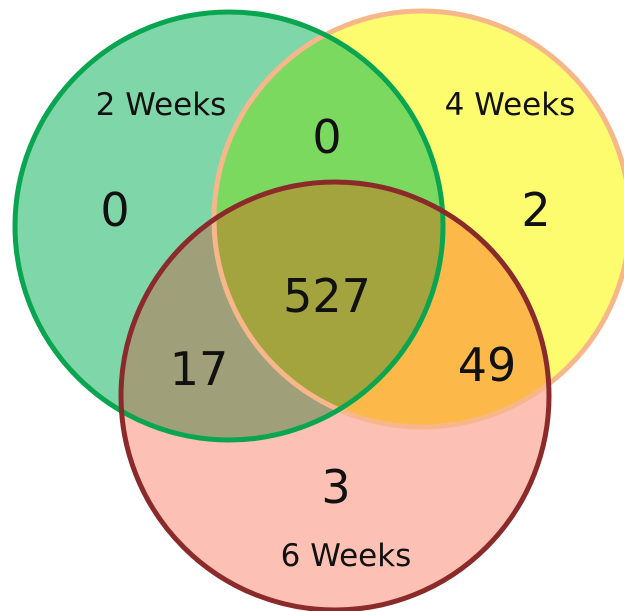 Image resolution: width=624 pixels, height=611 pixels. I want to click on region-value-6-weeks-only: 3, so click(335, 487).